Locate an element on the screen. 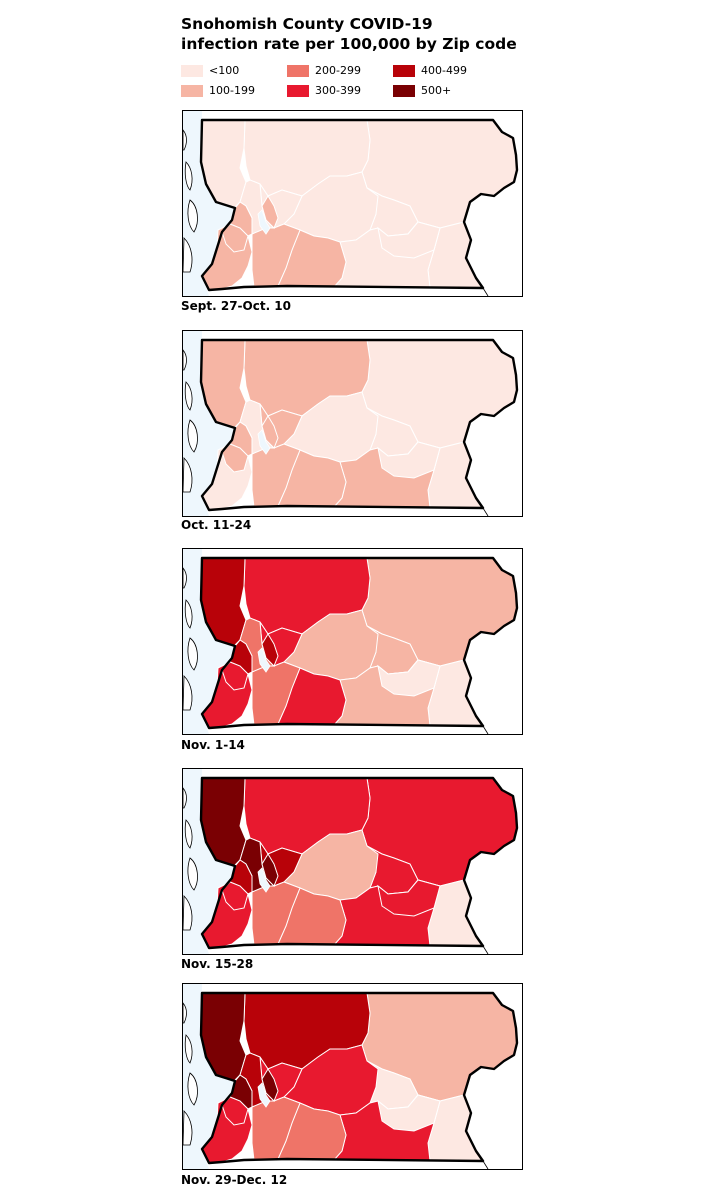 This screenshot has width=715, height=1196. legend-label: 300-399 is located at coordinates (338, 90).